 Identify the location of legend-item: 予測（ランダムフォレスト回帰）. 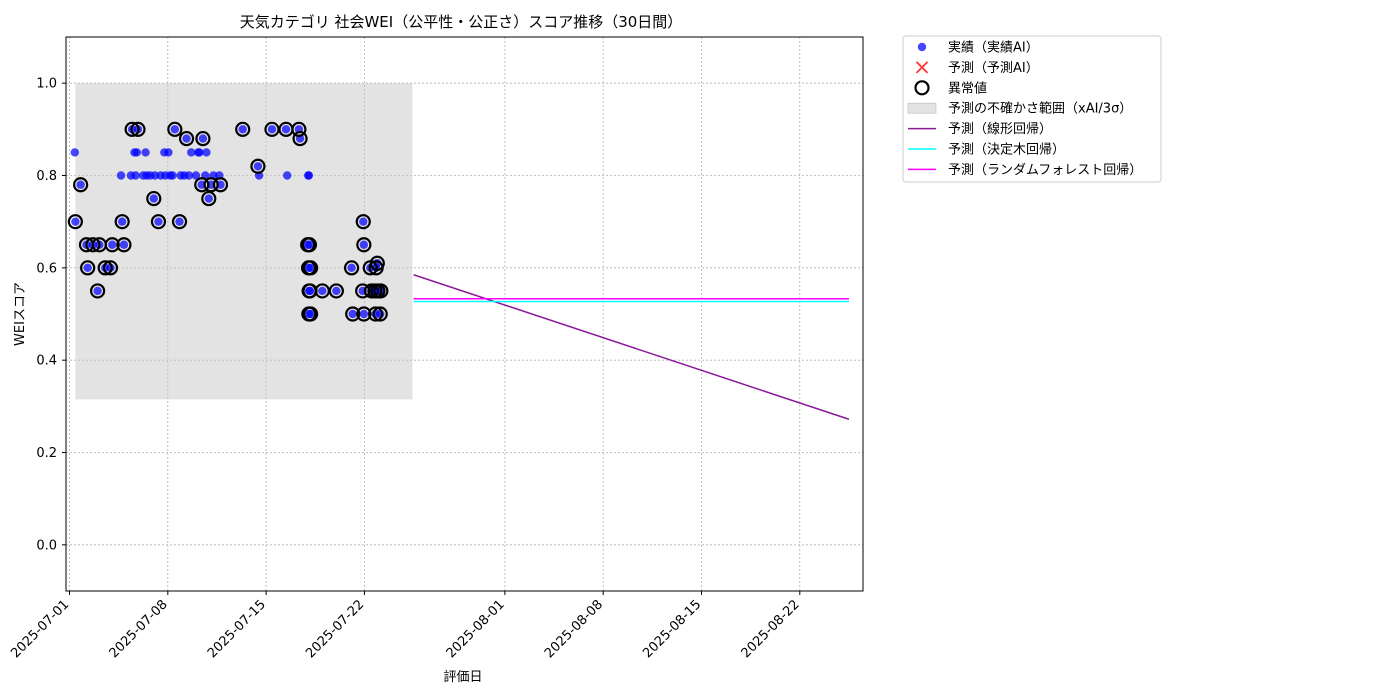
(1025, 170).